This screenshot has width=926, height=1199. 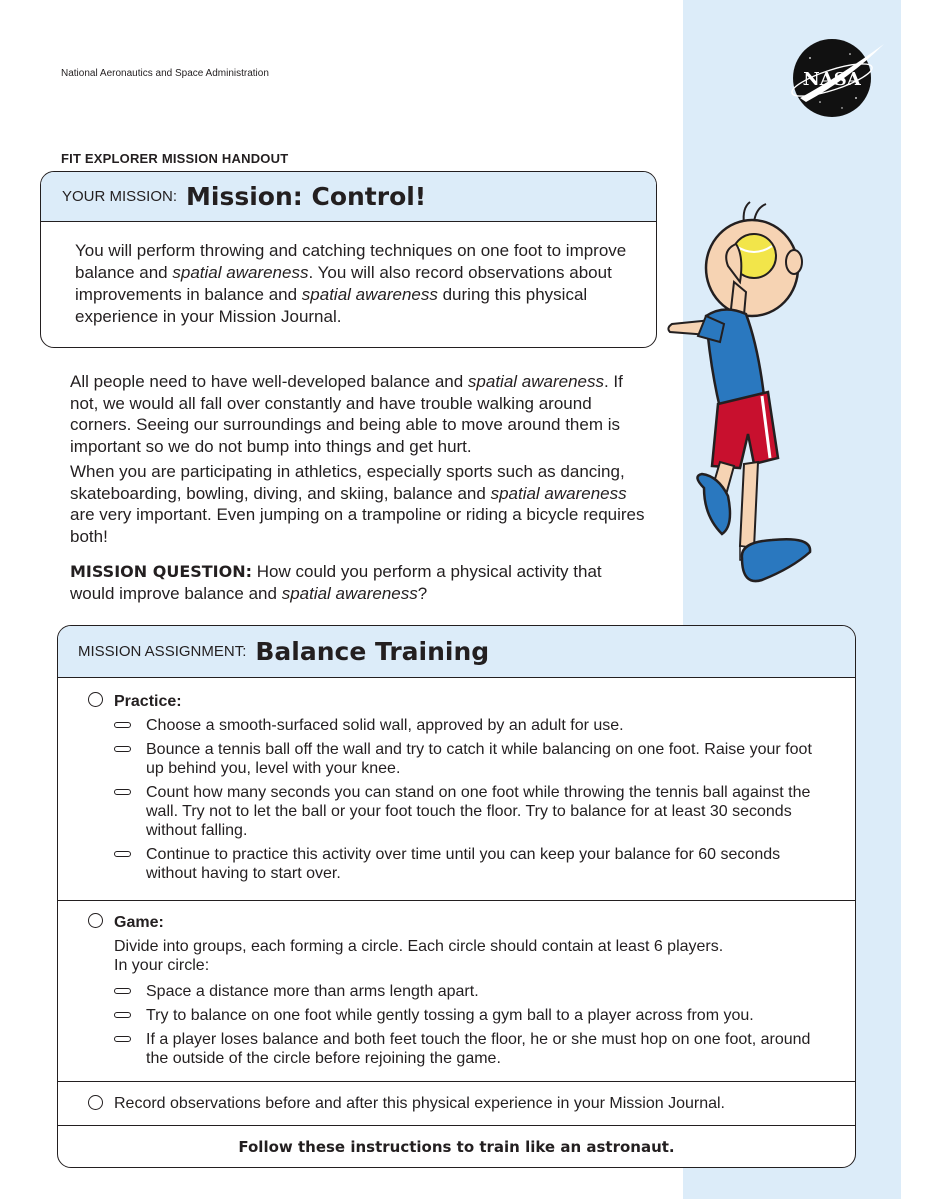 I want to click on mission-header: YOUR MISSION: Mission: Control!, so click(x=348, y=197).